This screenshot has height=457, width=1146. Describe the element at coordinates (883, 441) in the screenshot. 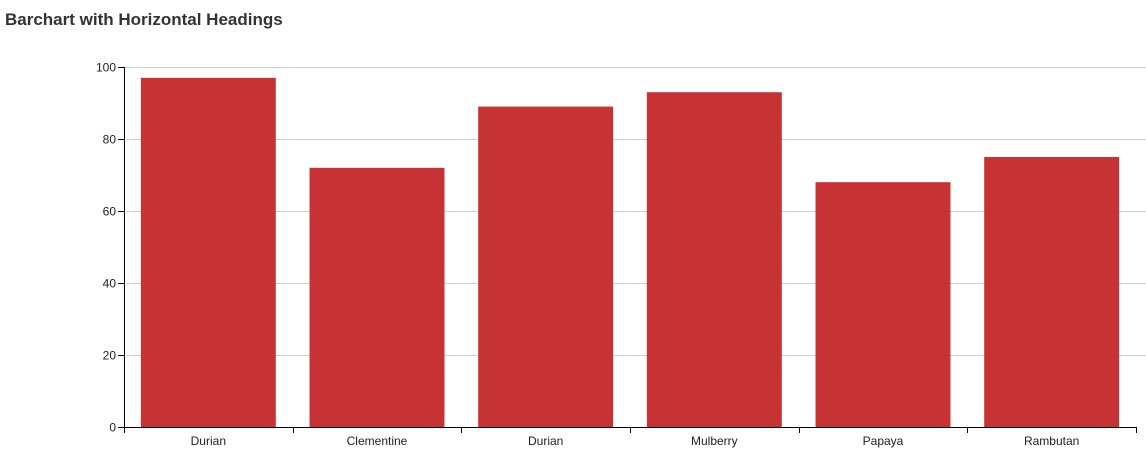

I see `x-tick-label: Papaya` at that location.